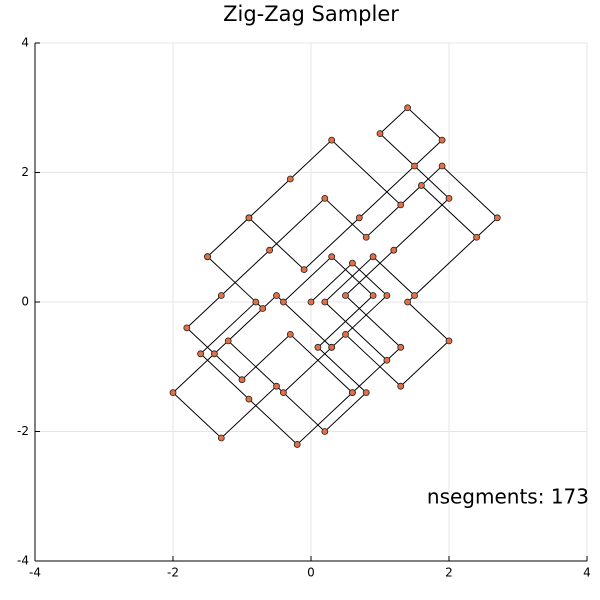 The height and width of the screenshot is (600, 600). Describe the element at coordinates (311, 14) in the screenshot. I see `chart-title: Zig-Zag Sampler` at that location.